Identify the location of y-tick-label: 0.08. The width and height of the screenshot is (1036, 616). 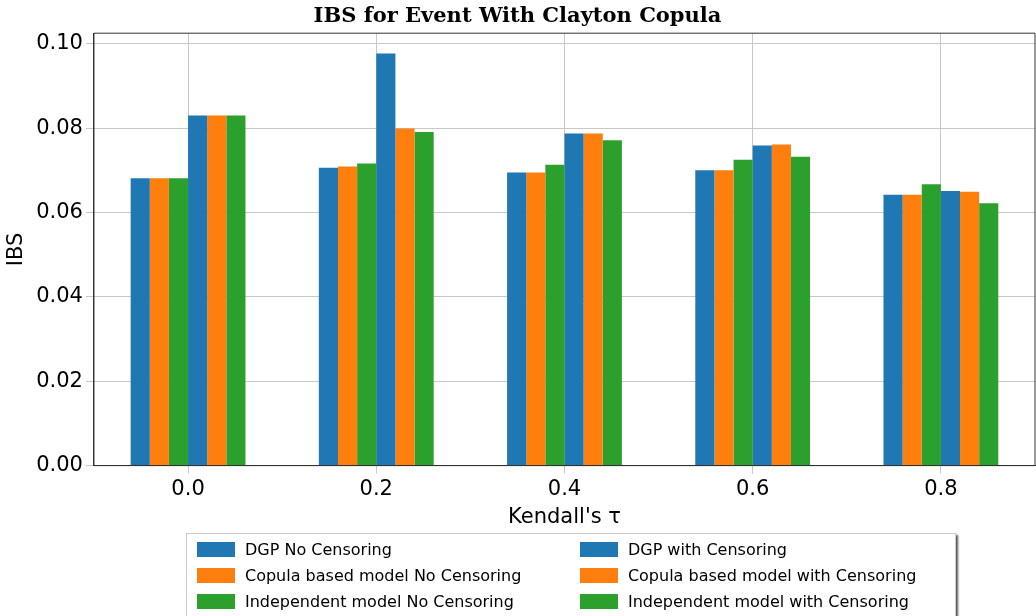
(59, 126).